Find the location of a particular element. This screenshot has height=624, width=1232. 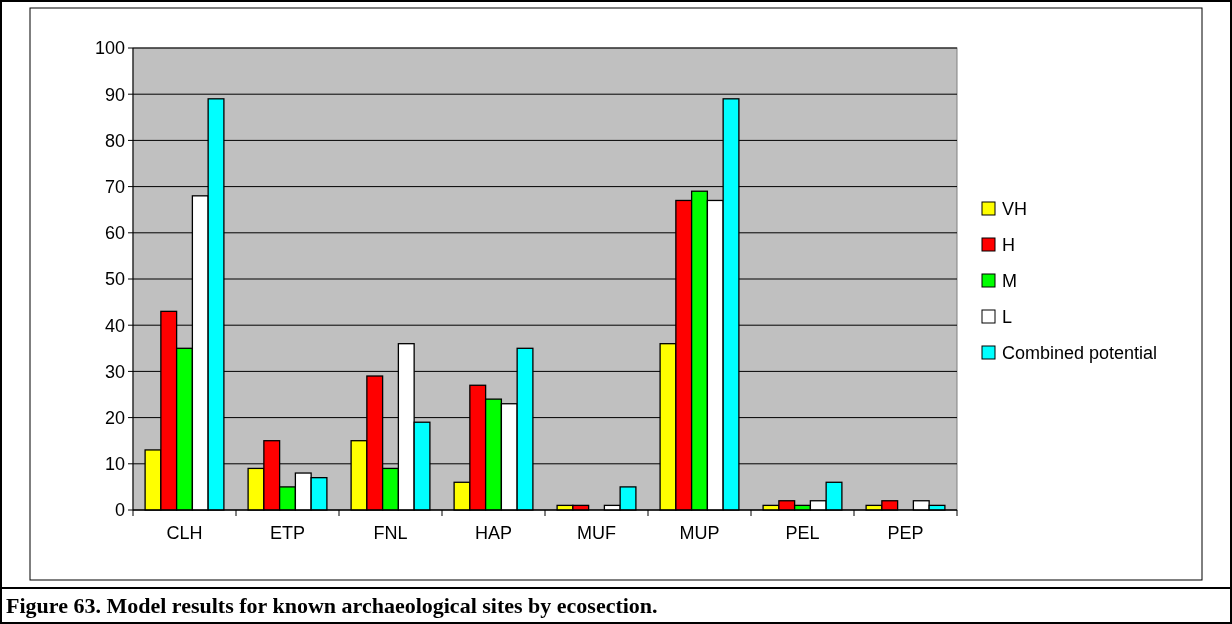

y-tick-label: 50 is located at coordinates (114, 279).